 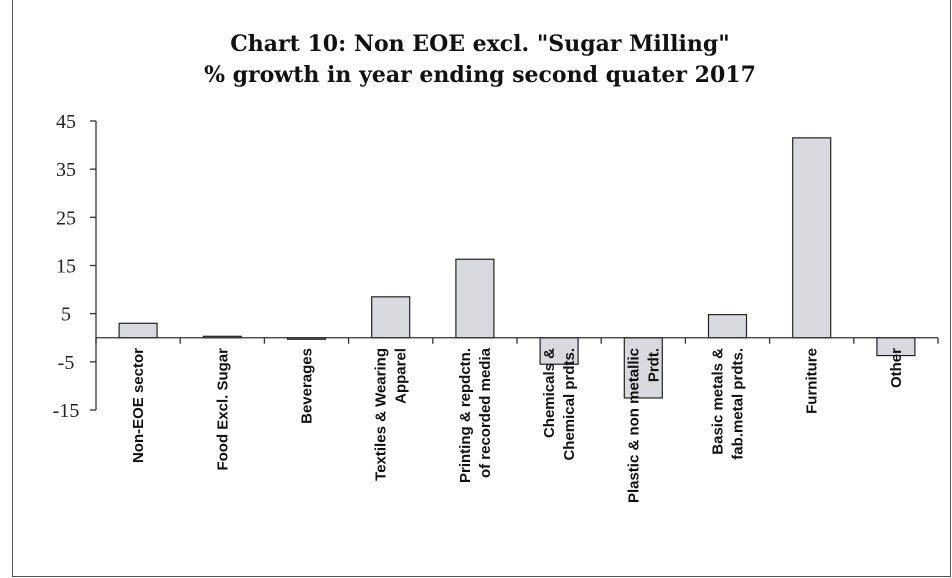 I want to click on x-tick-label: Chemical prdts., so click(x=569, y=404).